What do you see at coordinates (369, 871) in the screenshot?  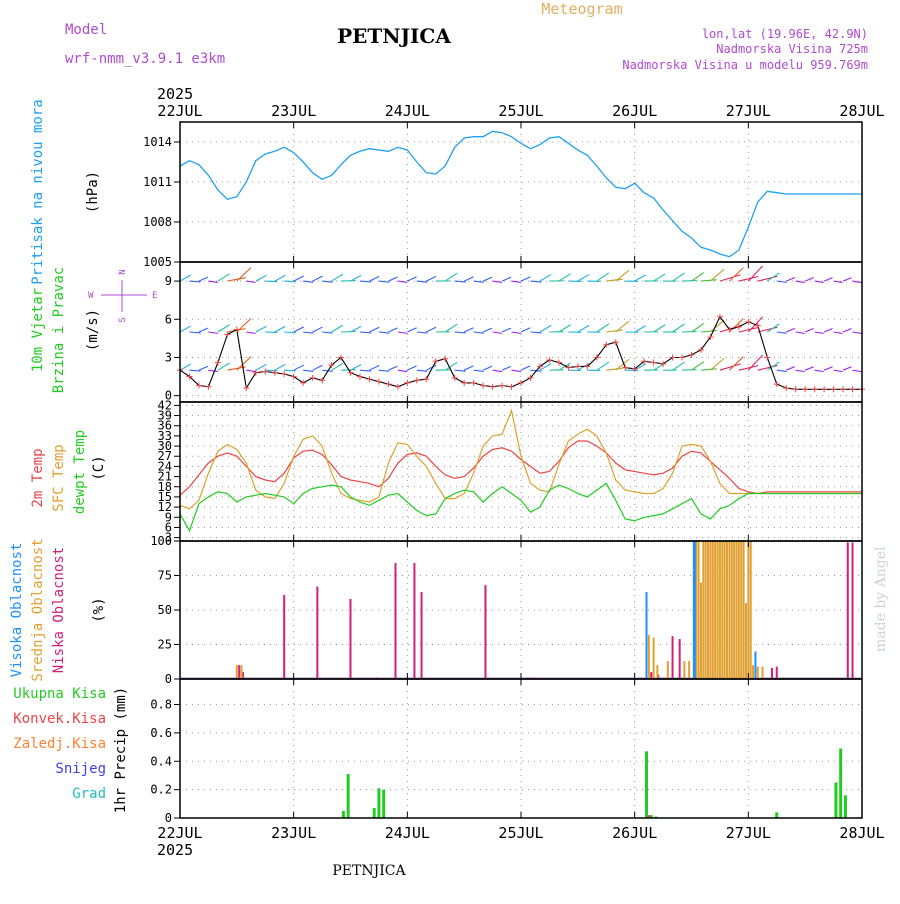 I see `footer-station: PETNJICA` at bounding box center [369, 871].